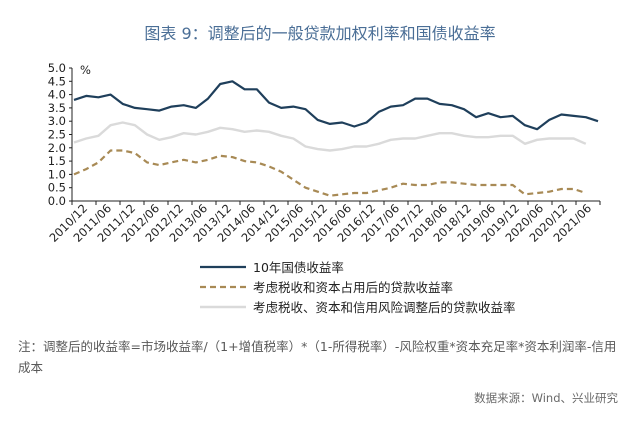 The image size is (640, 424). What do you see at coordinates (57, 148) in the screenshot?
I see `y-tick-label: 2.0` at bounding box center [57, 148].